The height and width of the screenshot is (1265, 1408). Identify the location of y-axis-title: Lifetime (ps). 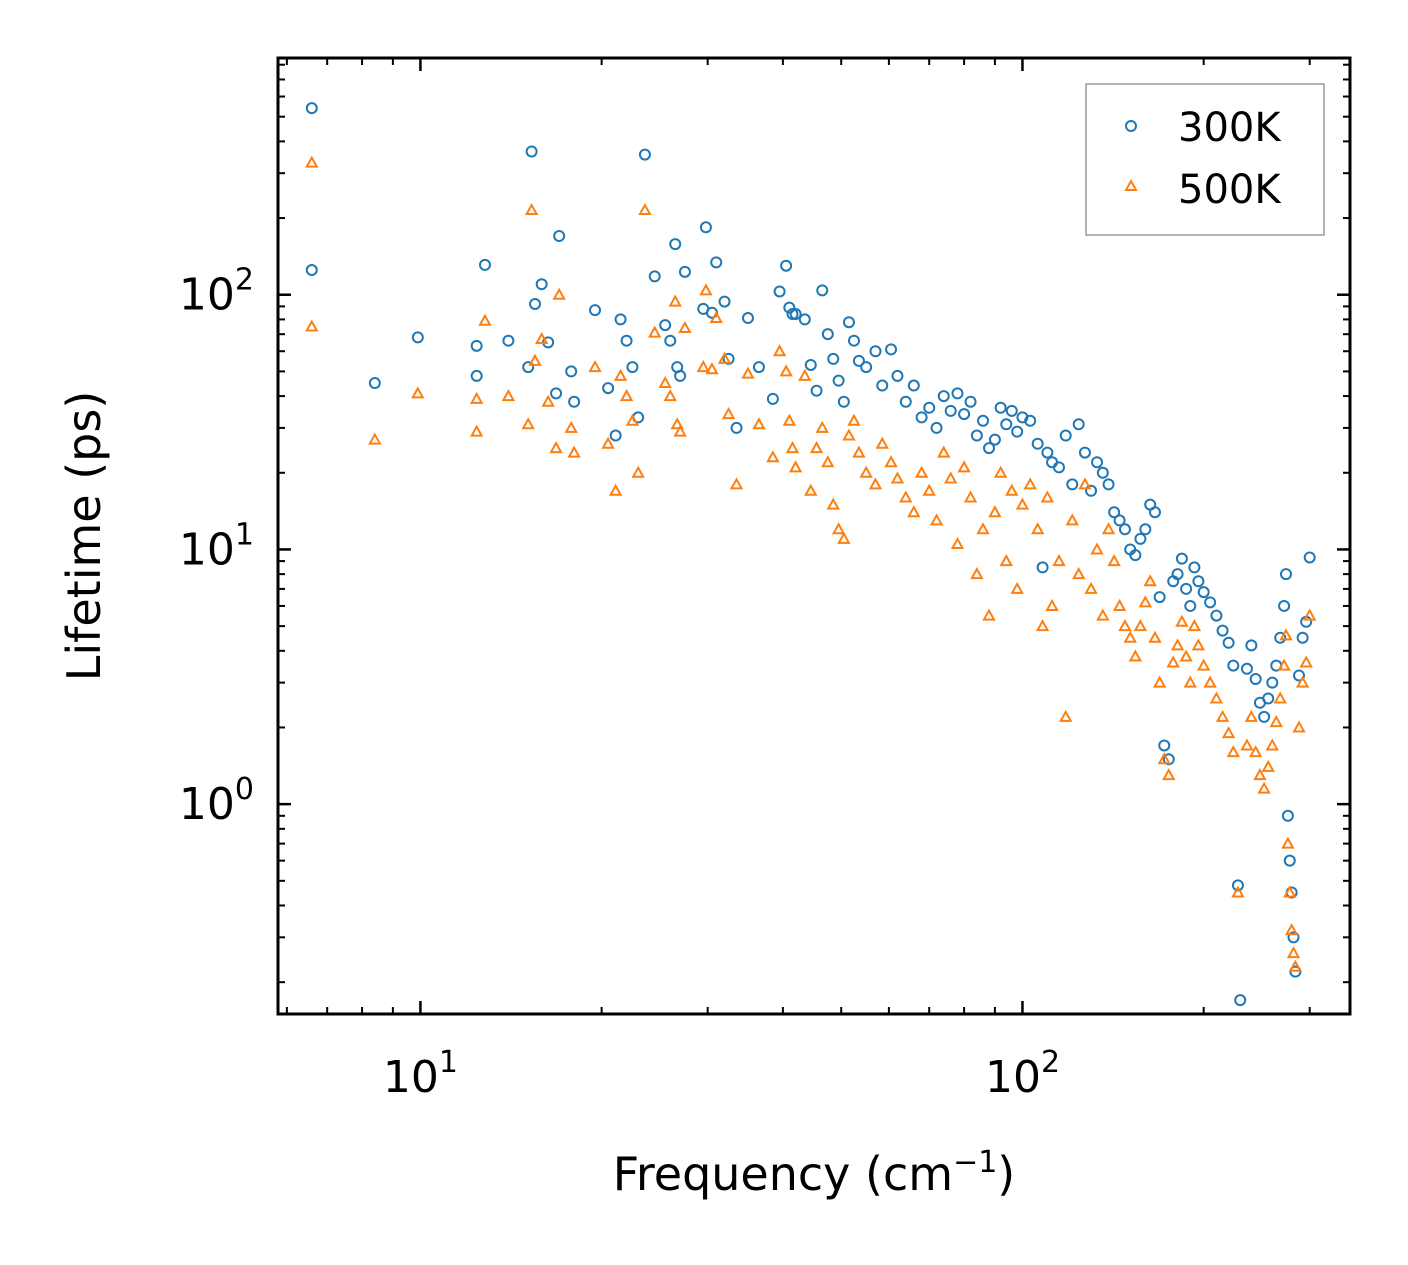
(84, 536).